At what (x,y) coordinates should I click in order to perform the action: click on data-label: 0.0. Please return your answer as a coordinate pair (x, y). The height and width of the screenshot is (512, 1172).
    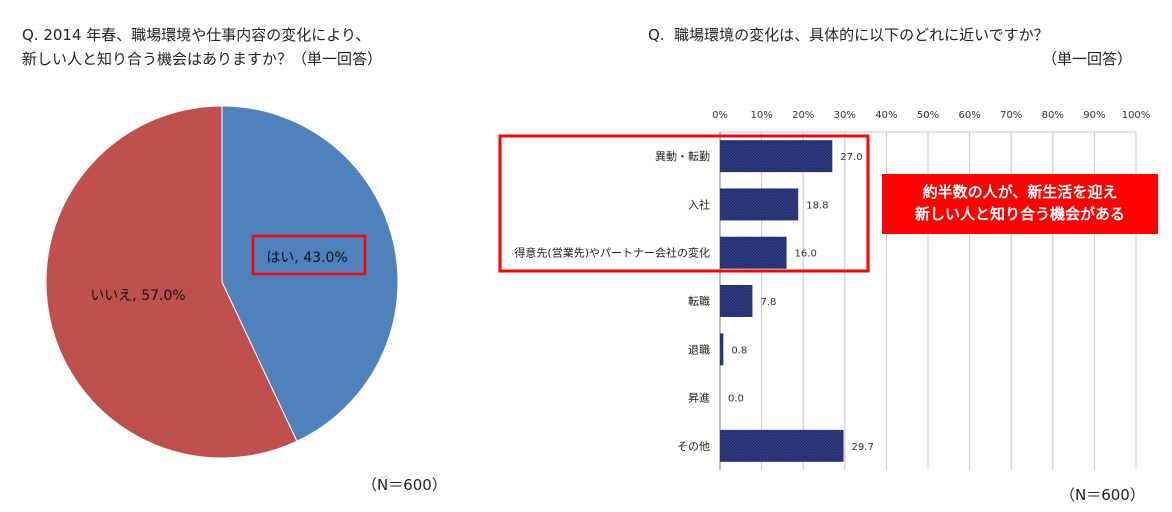
    Looking at the image, I should click on (736, 399).